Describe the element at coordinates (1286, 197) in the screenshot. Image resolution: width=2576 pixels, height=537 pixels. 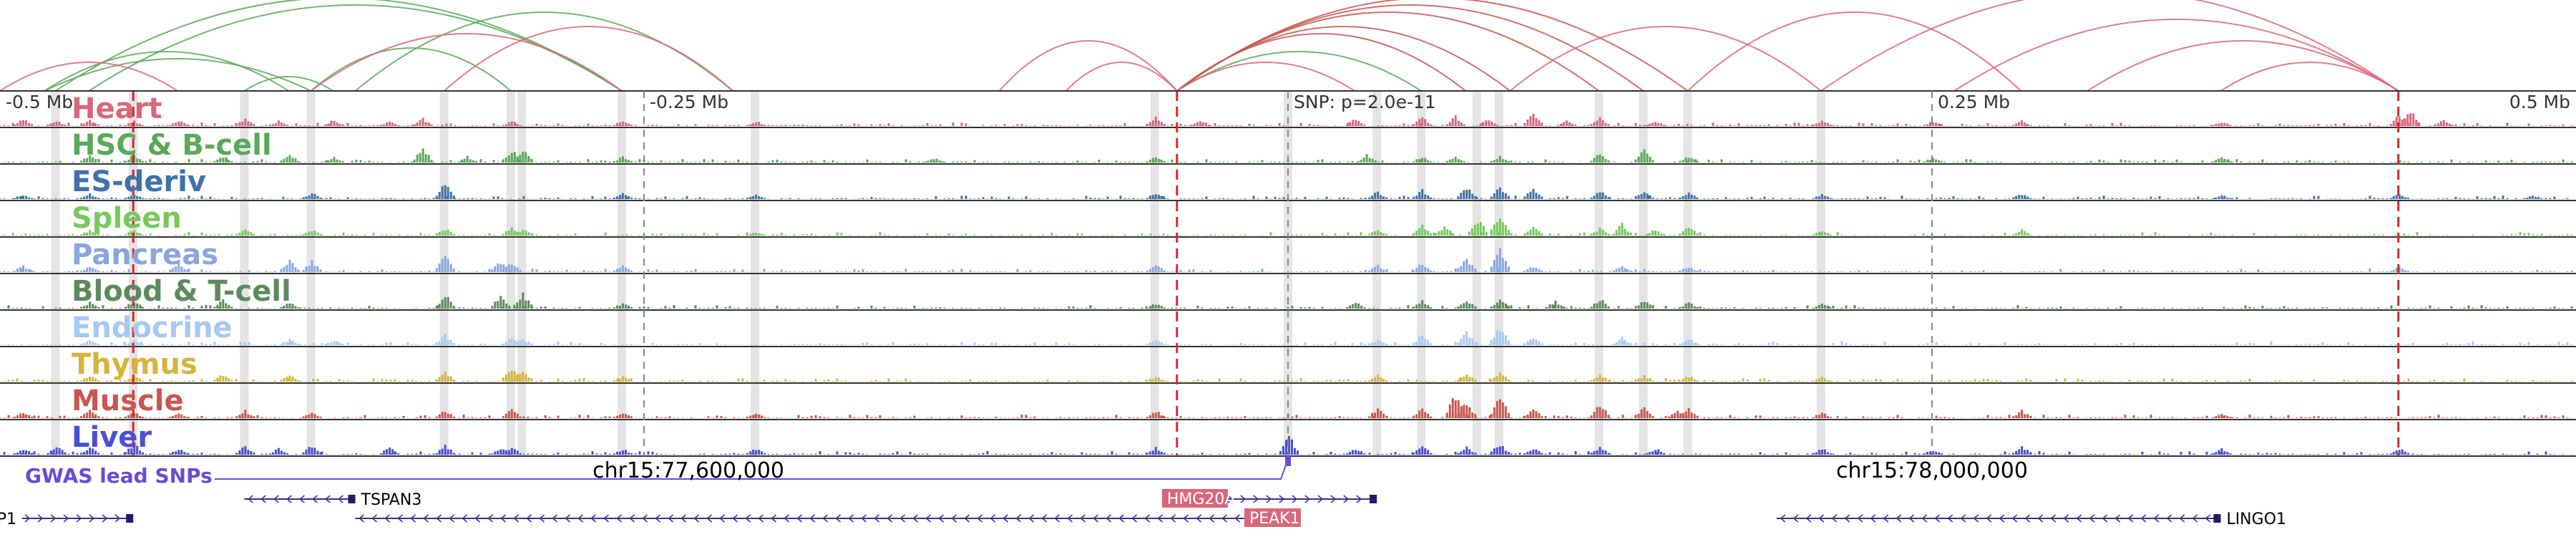
I see `track-noise` at that location.